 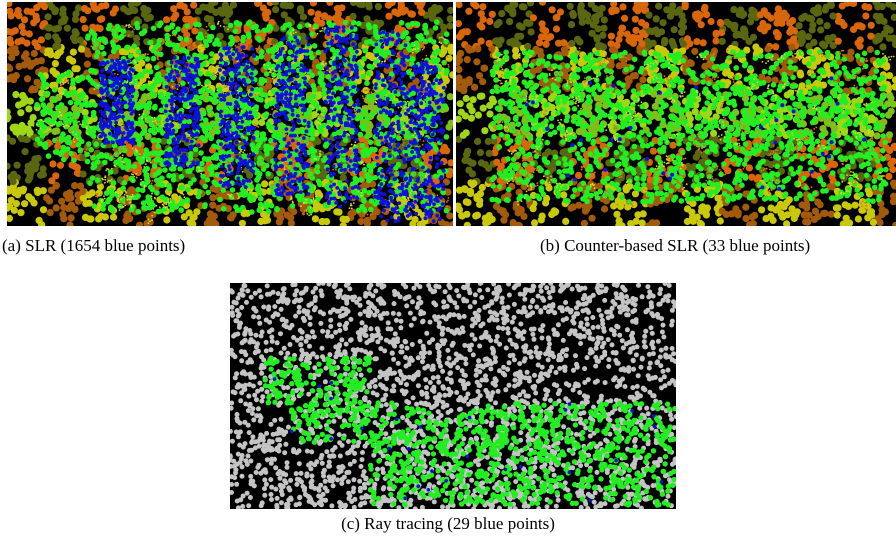 I want to click on caption-b: (b) Counter-based SLR (33 blue points), so click(x=675, y=245).